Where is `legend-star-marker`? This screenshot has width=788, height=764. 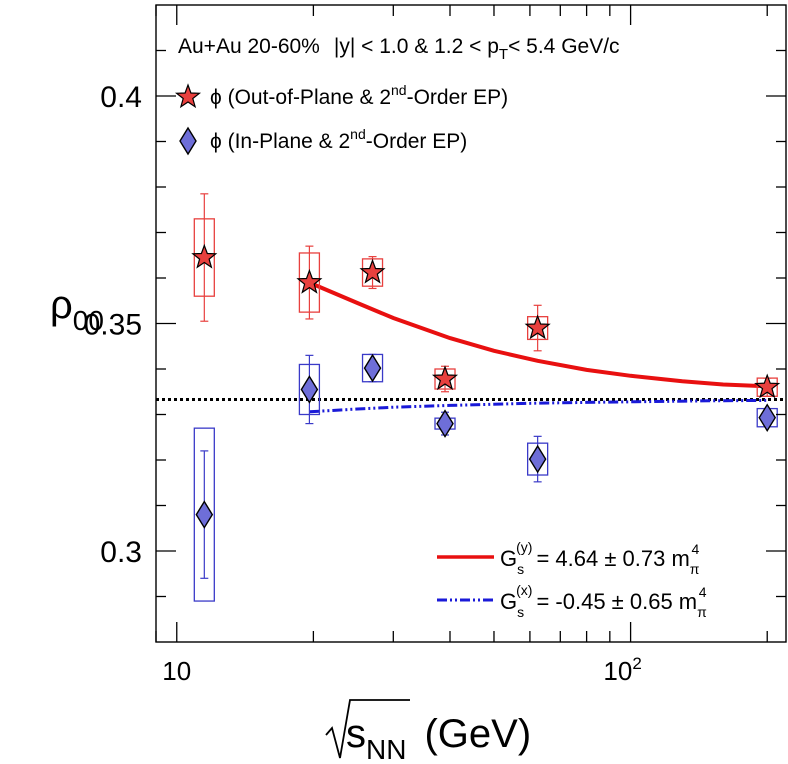 legend-star-marker is located at coordinates (188, 96).